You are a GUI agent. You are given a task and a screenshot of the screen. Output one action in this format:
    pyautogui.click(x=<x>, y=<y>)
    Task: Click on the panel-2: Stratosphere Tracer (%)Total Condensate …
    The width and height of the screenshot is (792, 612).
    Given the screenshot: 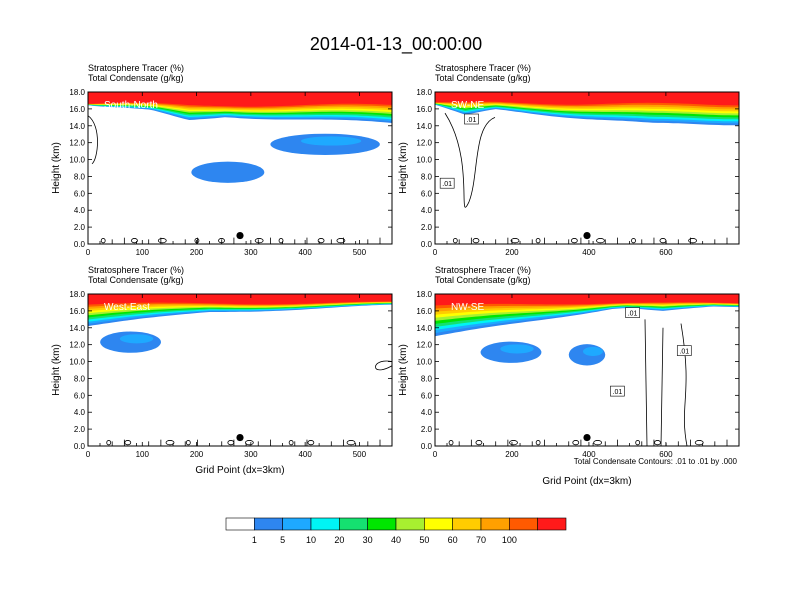 What is the action you would take?
    pyautogui.click(x=569, y=160)
    